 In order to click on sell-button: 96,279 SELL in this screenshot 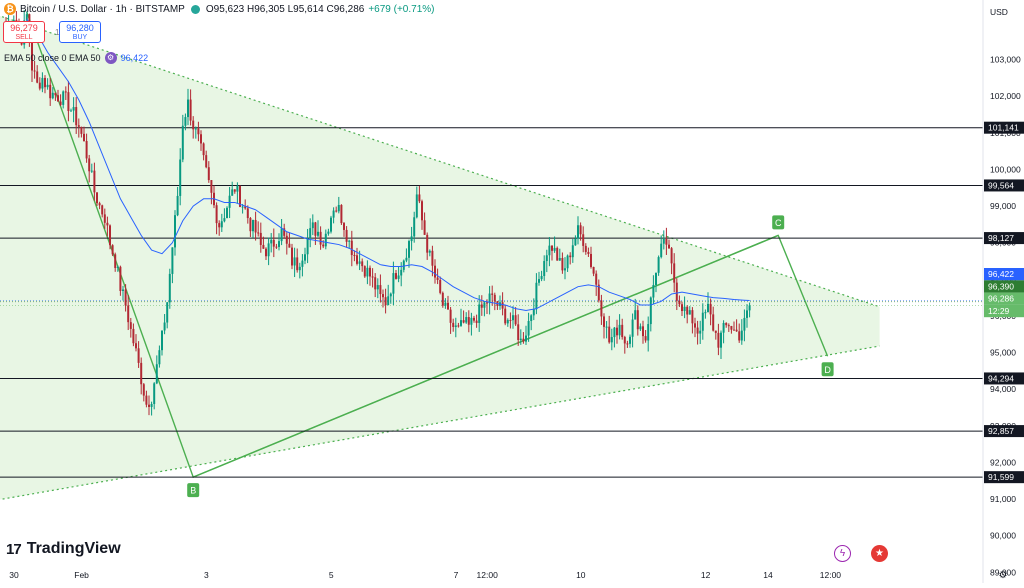, I will do `click(24, 32)`.